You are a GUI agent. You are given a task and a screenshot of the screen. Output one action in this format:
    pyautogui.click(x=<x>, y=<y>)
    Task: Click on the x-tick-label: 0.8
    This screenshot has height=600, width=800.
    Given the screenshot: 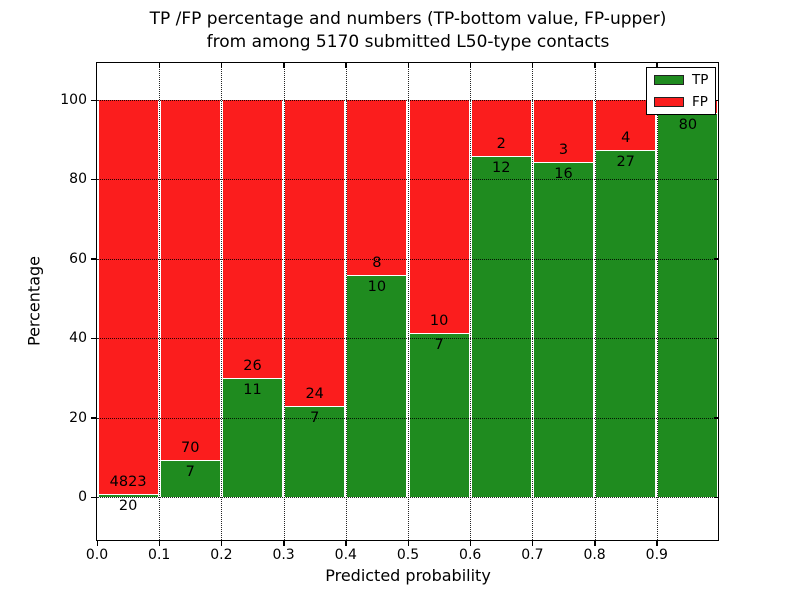 What is the action you would take?
    pyautogui.click(x=594, y=555)
    